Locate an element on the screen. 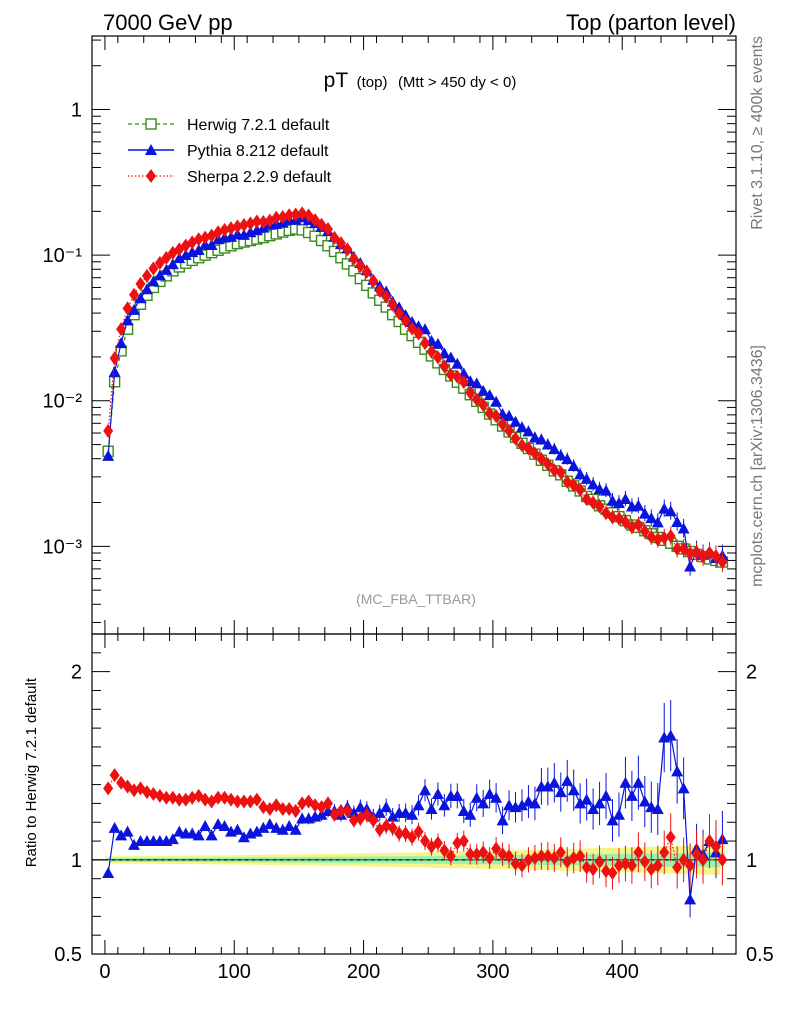 Image resolution: width=786 pixels, height=1024 pixels. ratio-tick-label-left: 1 is located at coordinates (76, 861).